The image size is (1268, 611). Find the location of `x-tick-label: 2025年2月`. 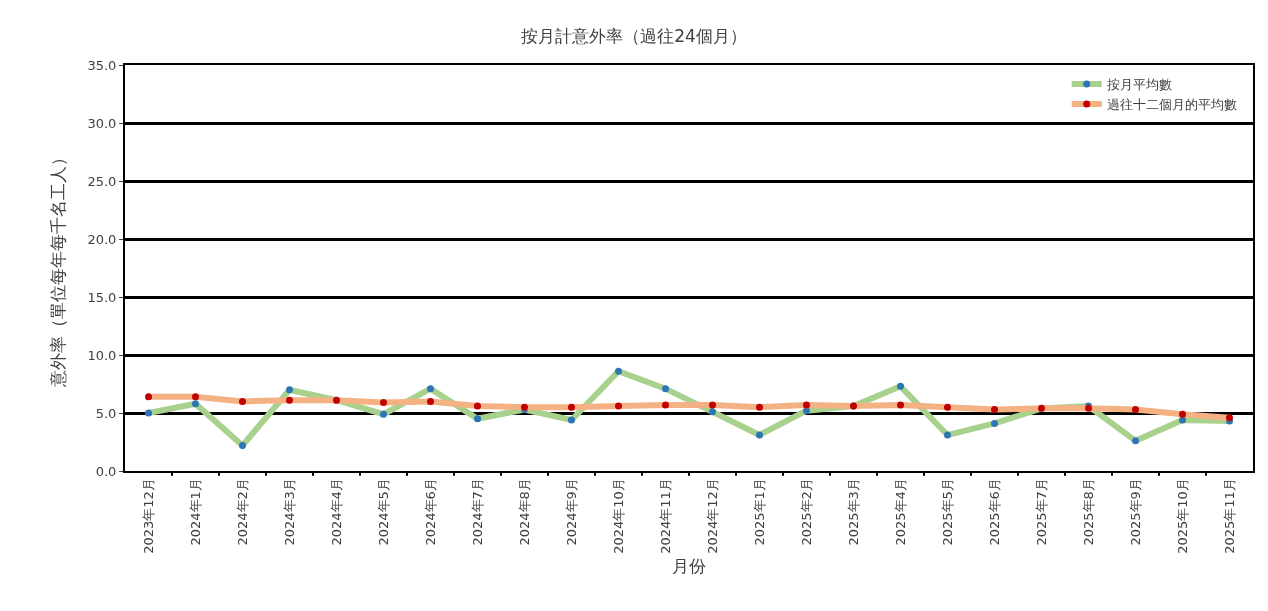

x-tick-label: 2025年2月 is located at coordinates (806, 512).